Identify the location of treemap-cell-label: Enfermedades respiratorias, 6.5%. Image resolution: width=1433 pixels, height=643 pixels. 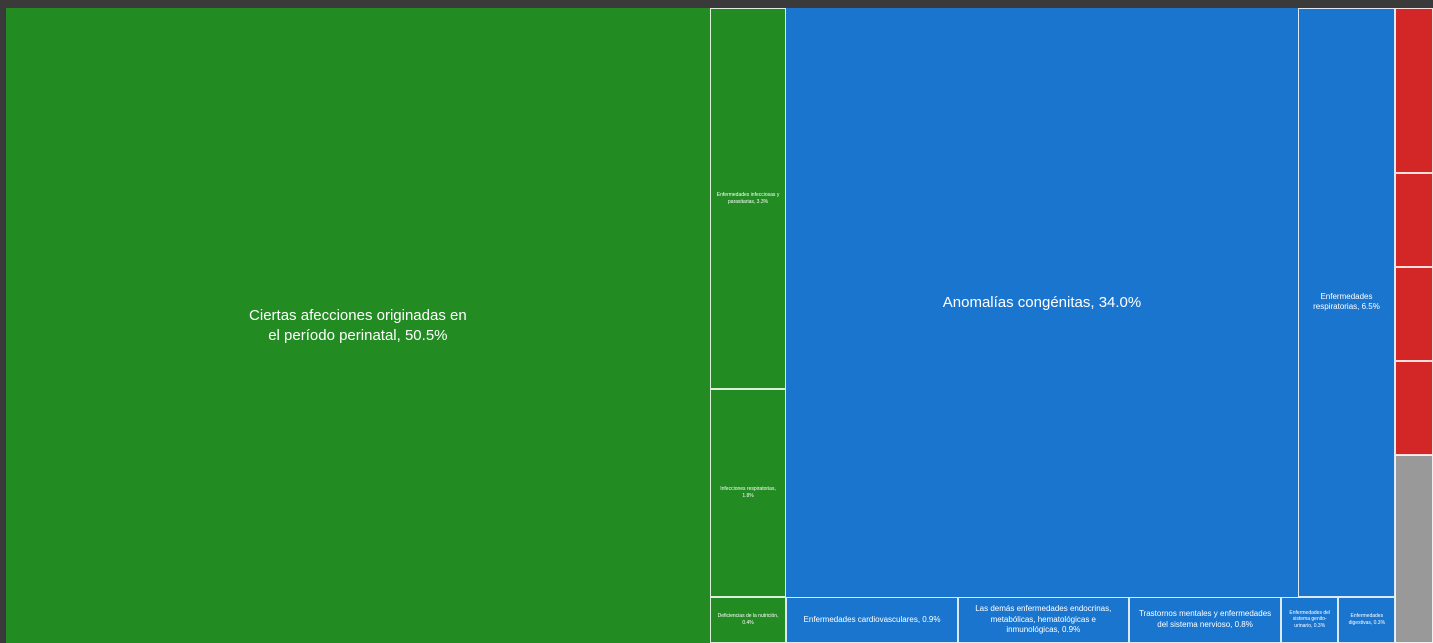
(1346, 301).